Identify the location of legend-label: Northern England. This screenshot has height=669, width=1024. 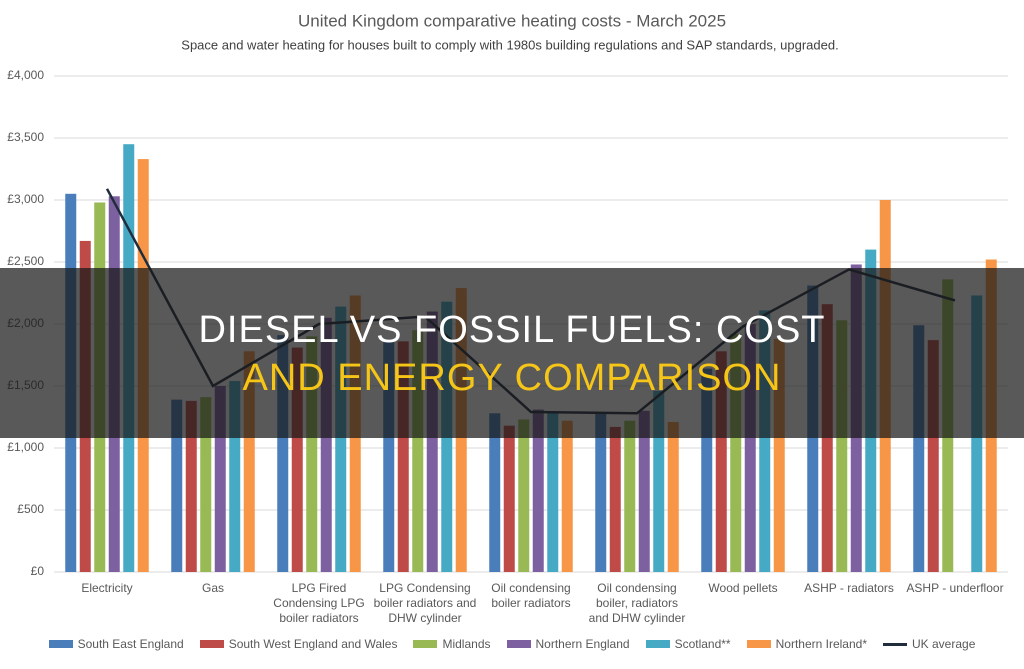
(582, 644).